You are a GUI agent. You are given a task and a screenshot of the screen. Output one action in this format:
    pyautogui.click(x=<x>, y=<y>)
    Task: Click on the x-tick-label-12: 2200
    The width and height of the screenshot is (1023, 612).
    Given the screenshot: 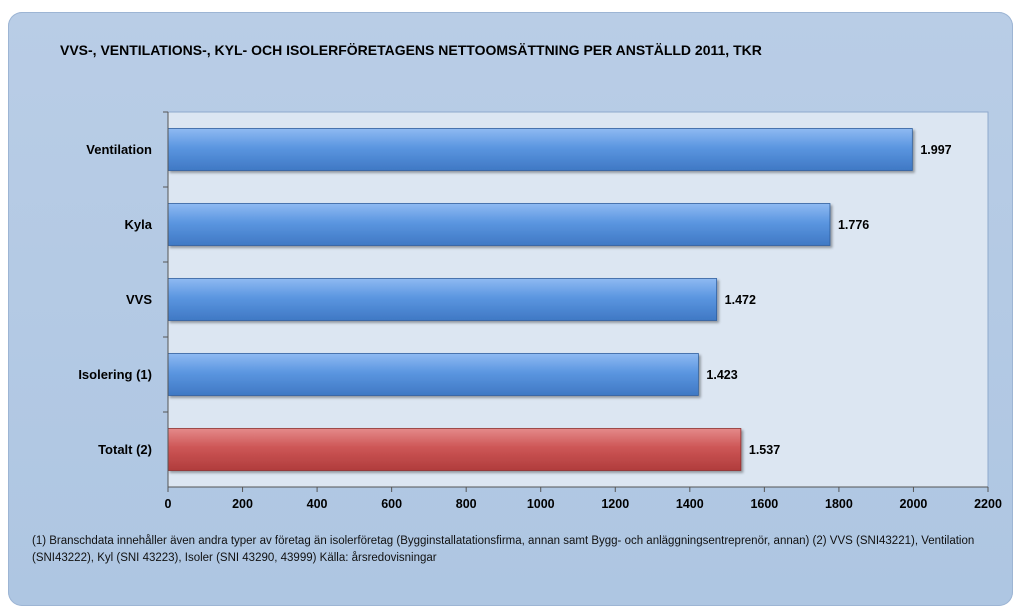 What is the action you would take?
    pyautogui.click(x=988, y=504)
    